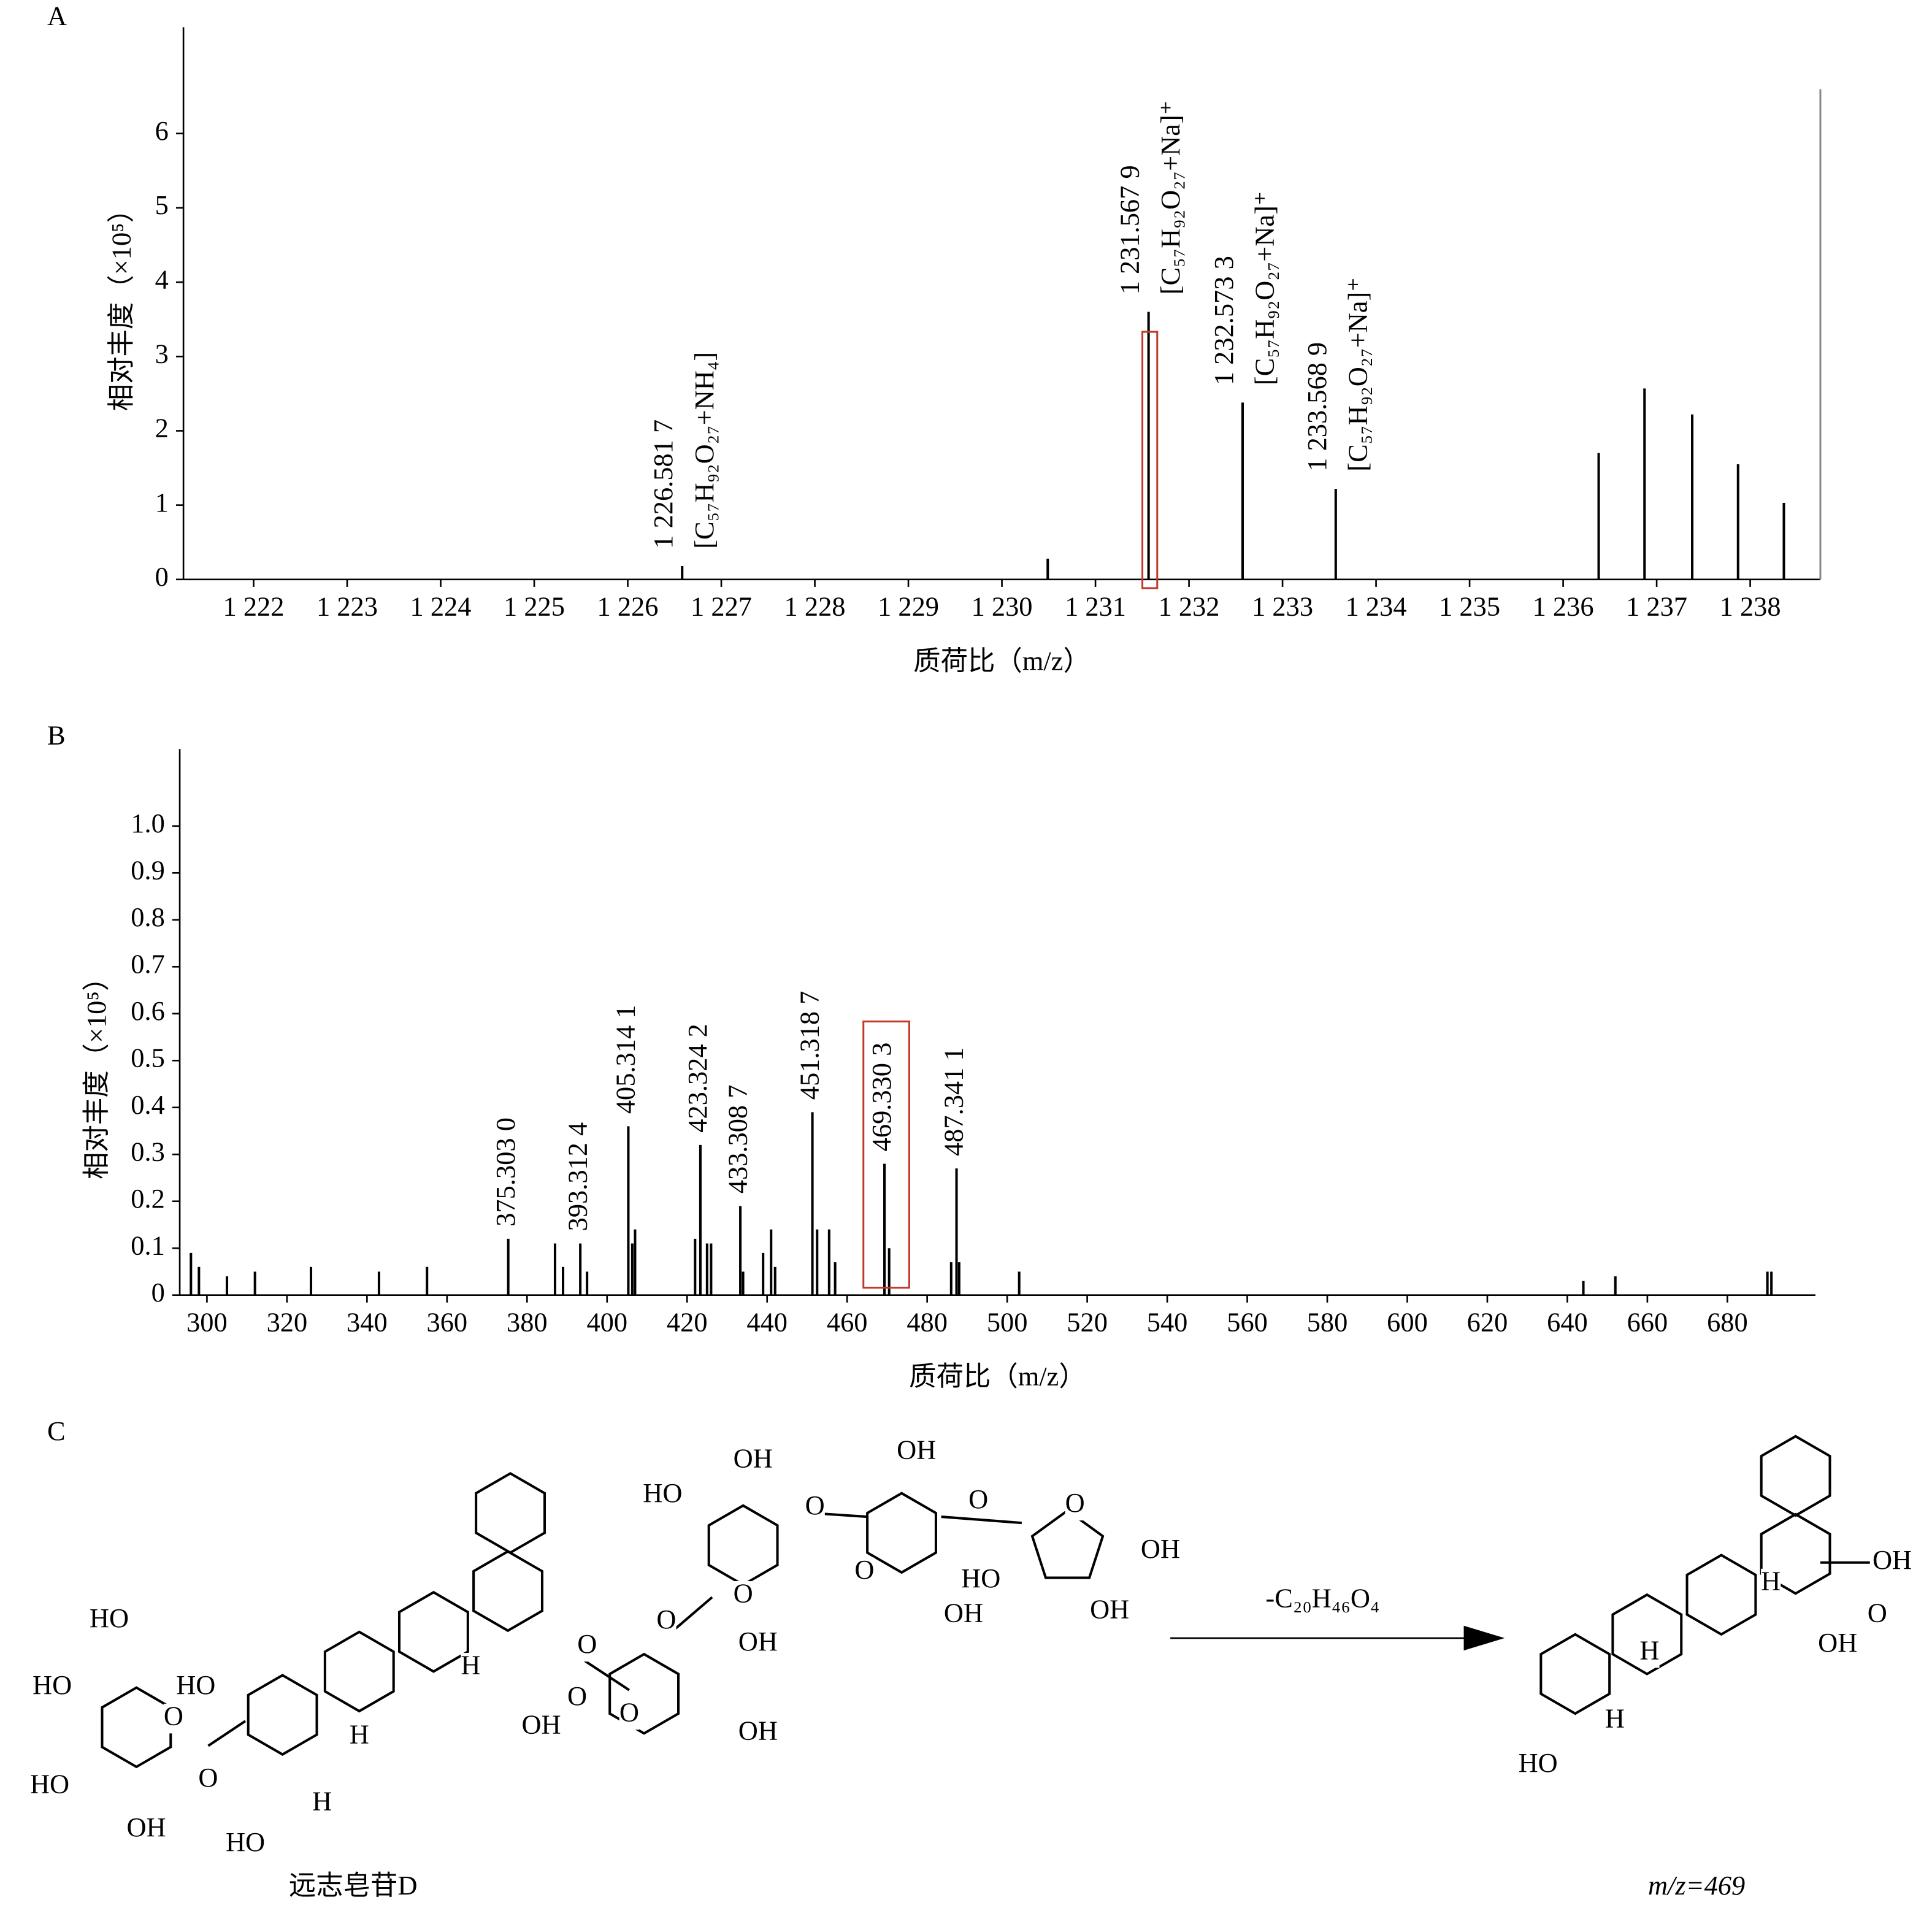 This screenshot has width=1932, height=1908. I want to click on x-tick-label: 520, so click(1087, 1321).